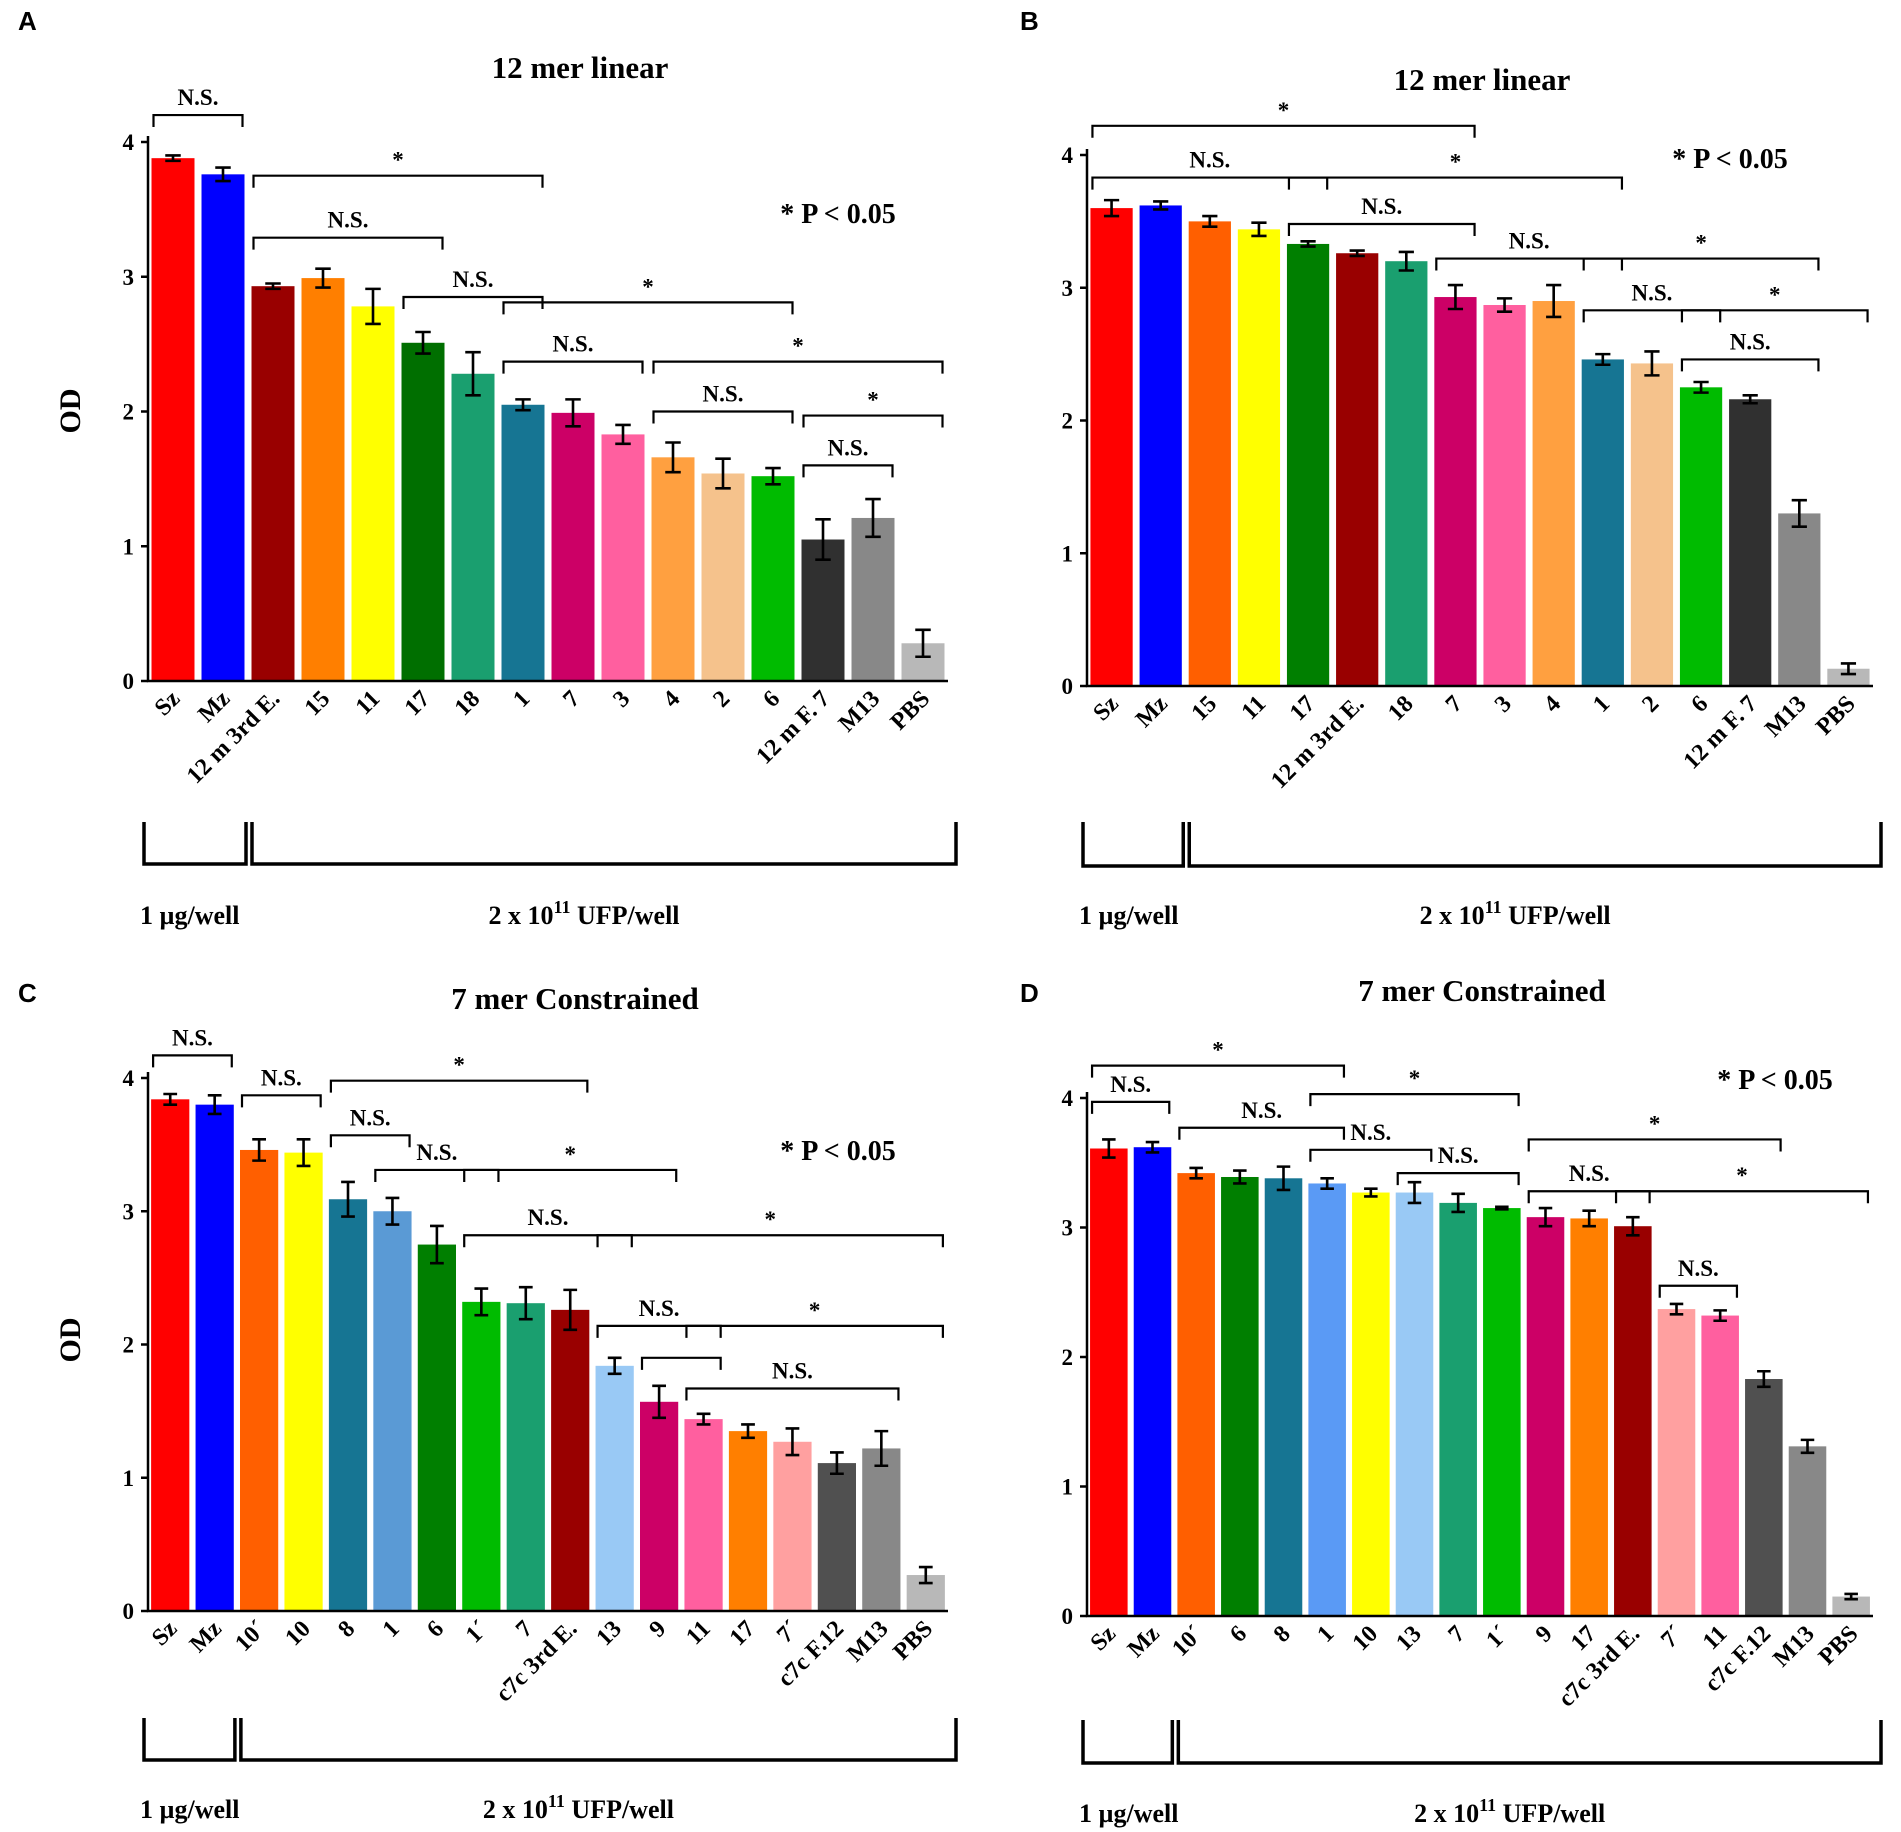 The width and height of the screenshot is (1901, 1832). What do you see at coordinates (317, 703) in the screenshot?
I see `category-label: 15` at bounding box center [317, 703].